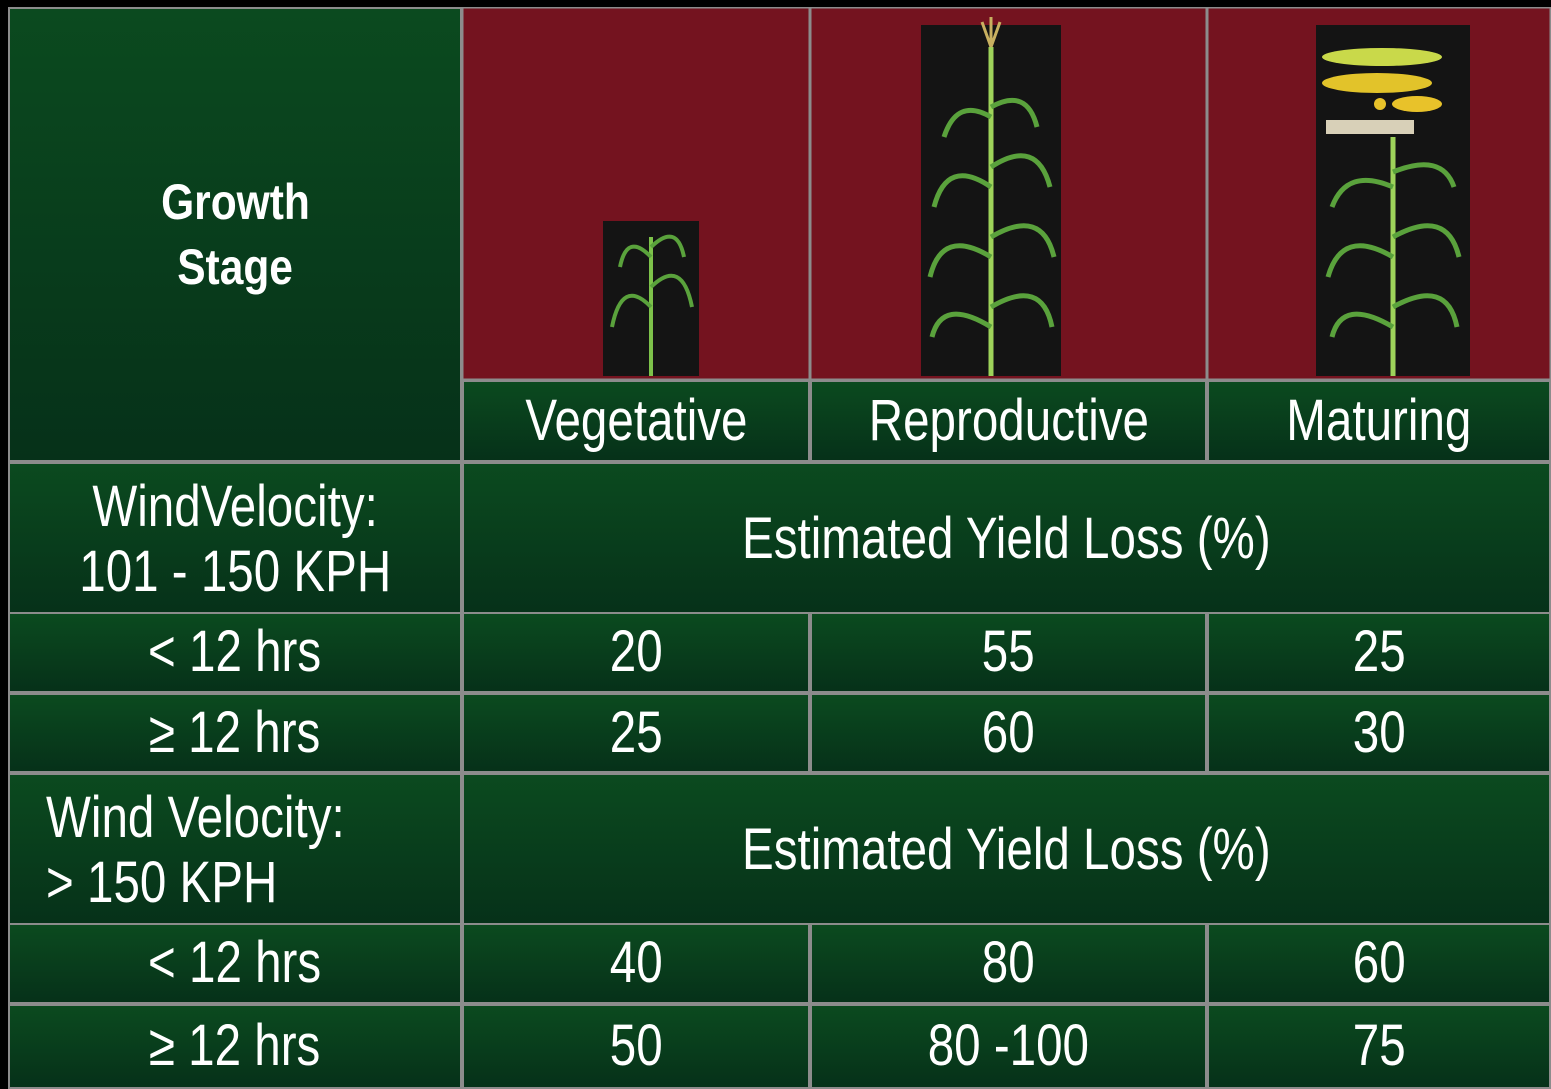 This screenshot has height=1089, width=1551. I want to click on value-cell: 40, so click(636, 963).